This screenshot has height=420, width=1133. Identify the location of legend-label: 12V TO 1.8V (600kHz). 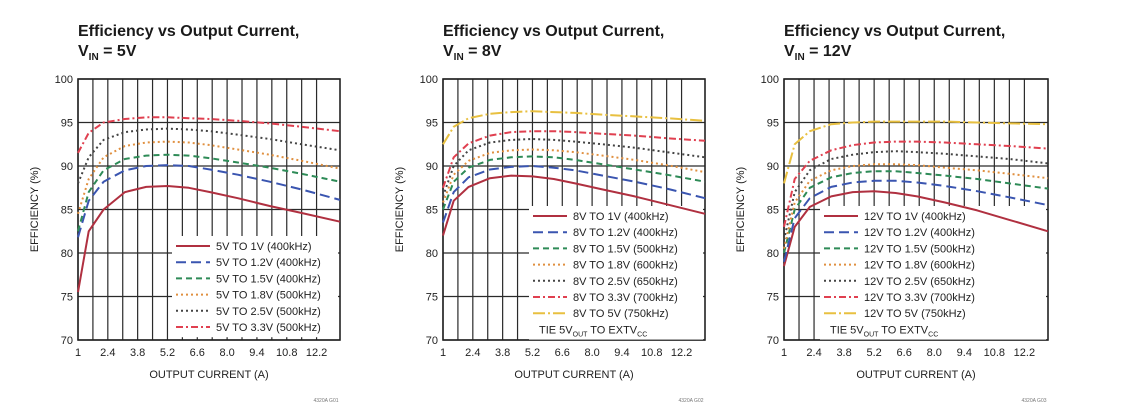
(919, 266).